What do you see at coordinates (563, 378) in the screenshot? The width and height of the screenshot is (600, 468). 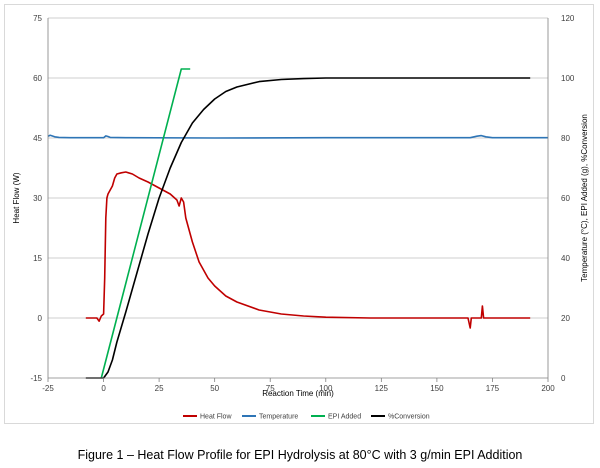 I see `y-right-tick-label: 0` at bounding box center [563, 378].